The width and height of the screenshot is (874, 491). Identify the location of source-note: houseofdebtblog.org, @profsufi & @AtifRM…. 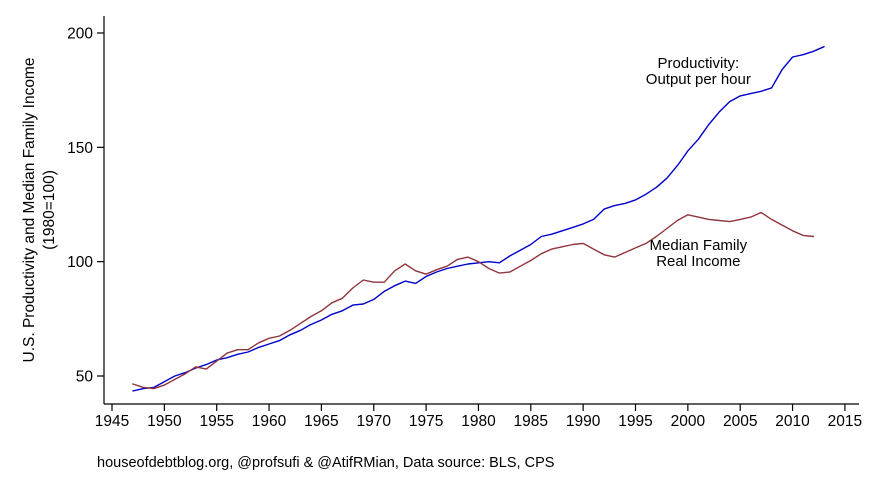
(326, 463).